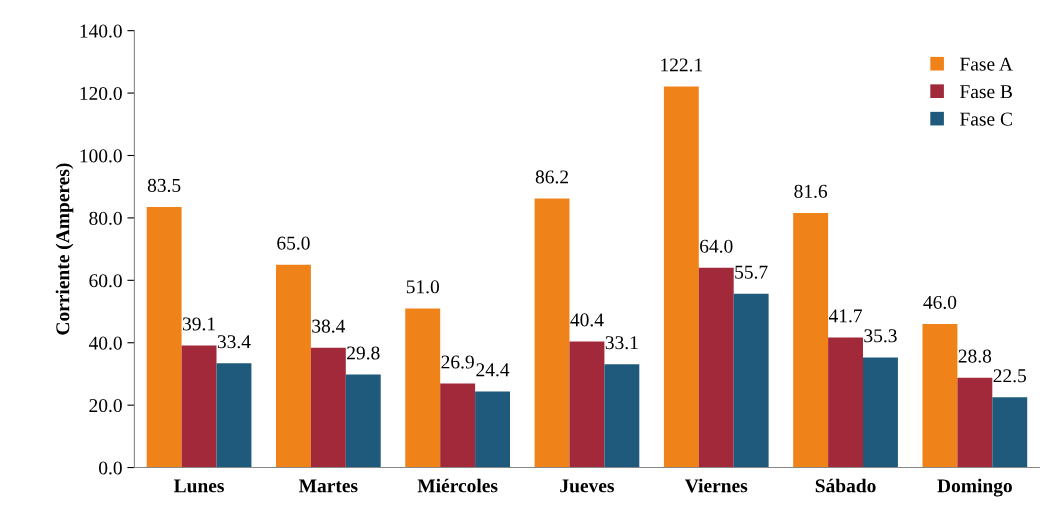 The height and width of the screenshot is (511, 1050). What do you see at coordinates (621, 343) in the screenshot?
I see `data-label: 33.1` at bounding box center [621, 343].